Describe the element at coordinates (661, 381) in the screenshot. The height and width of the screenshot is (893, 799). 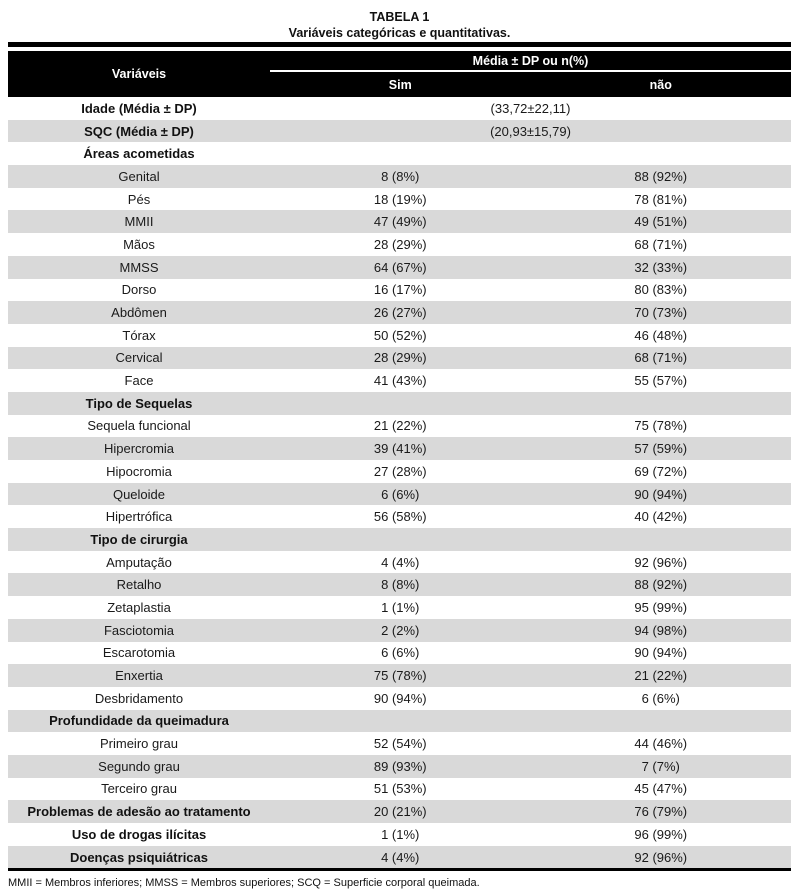
I see `nao-value: 55 (57%)` at that location.